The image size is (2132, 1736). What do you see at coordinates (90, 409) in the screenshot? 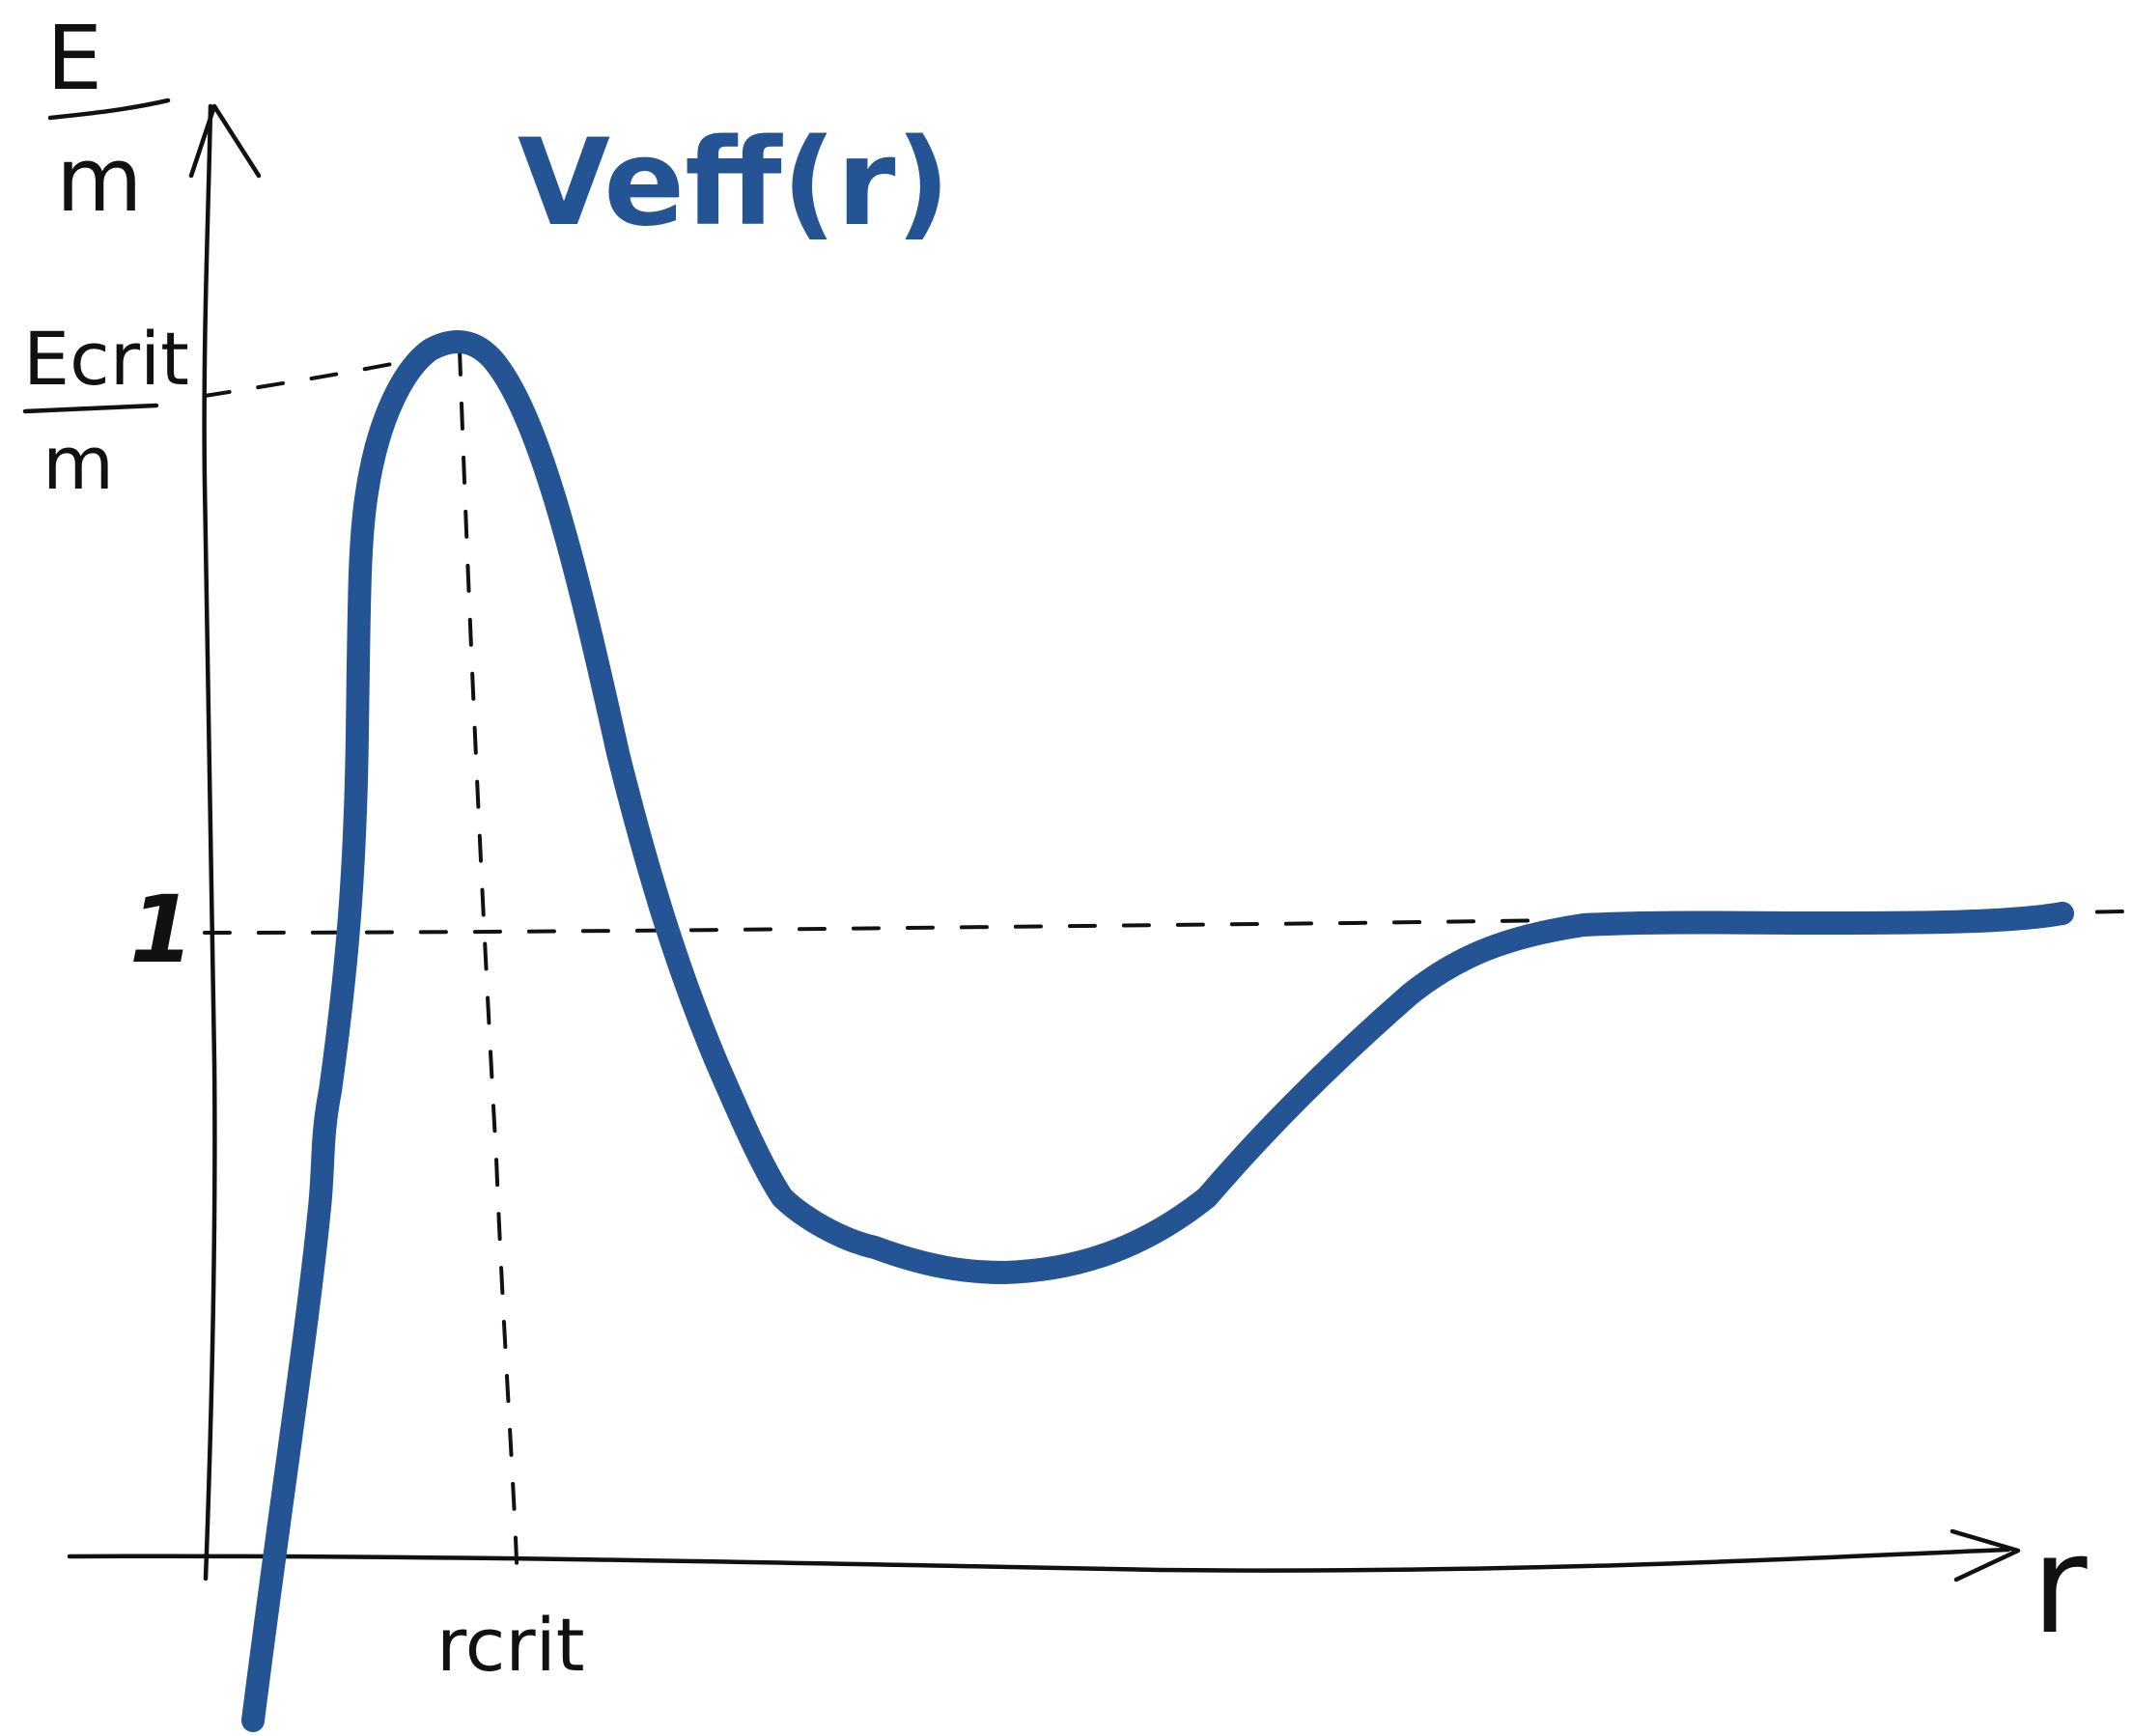
I see `critical-energy-fraction-bar` at bounding box center [90, 409].